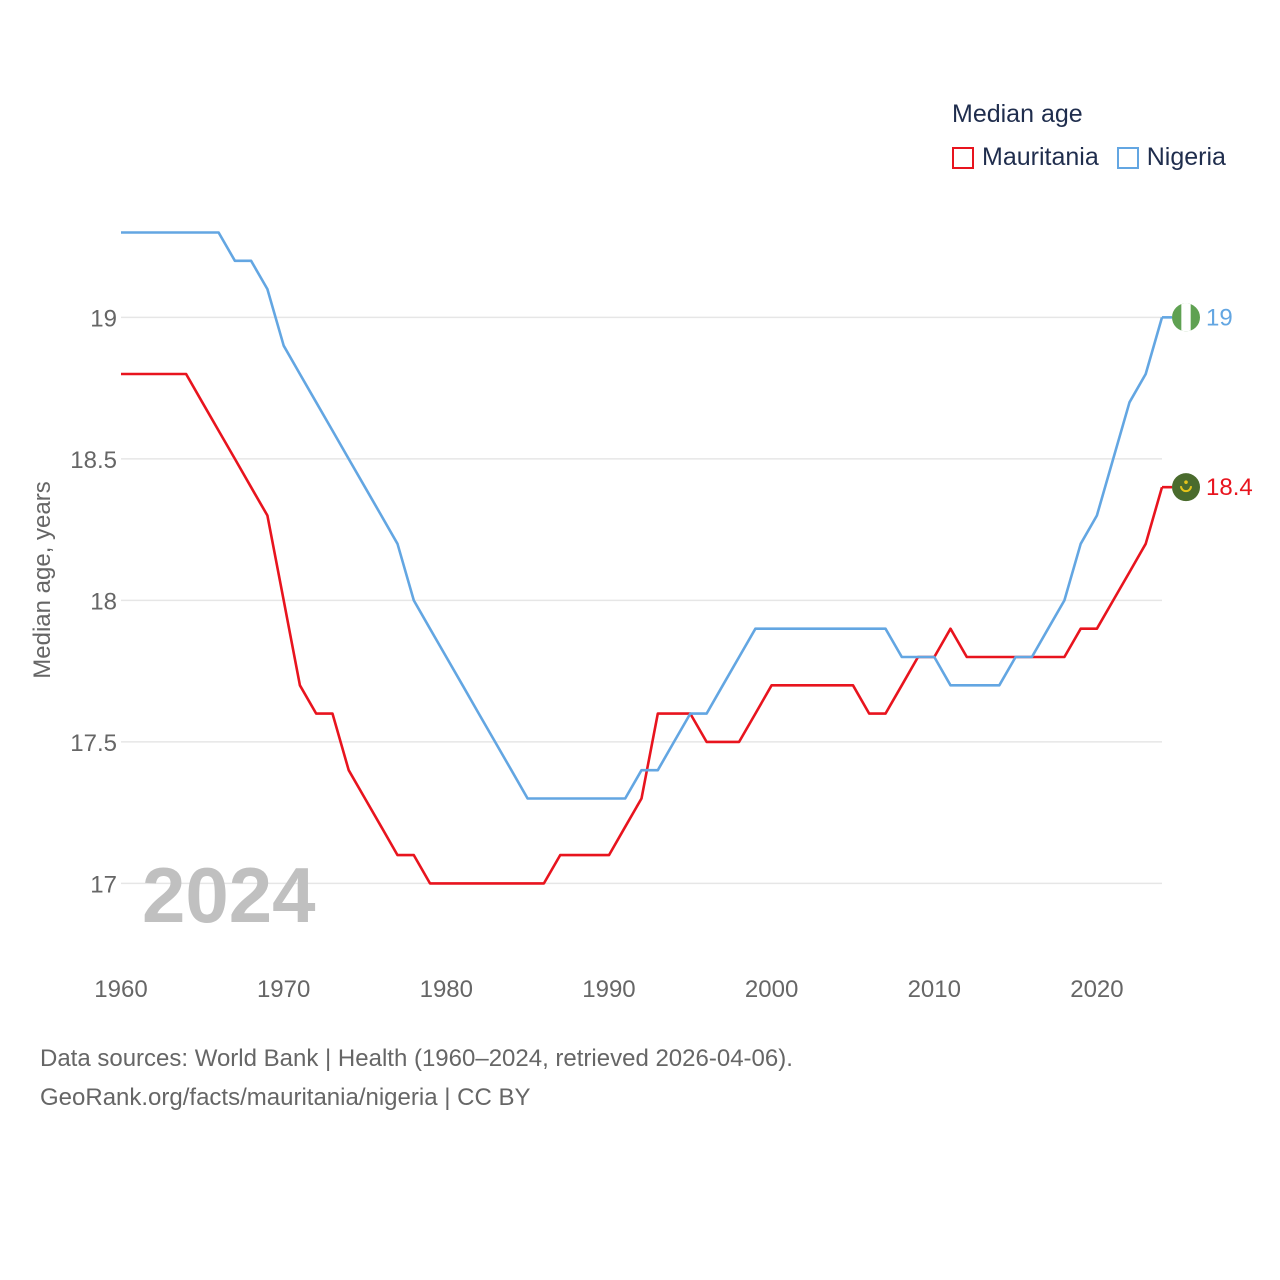 The image size is (1280, 1280). I want to click on legend-label-mauritania: Mauritania, so click(1040, 157).